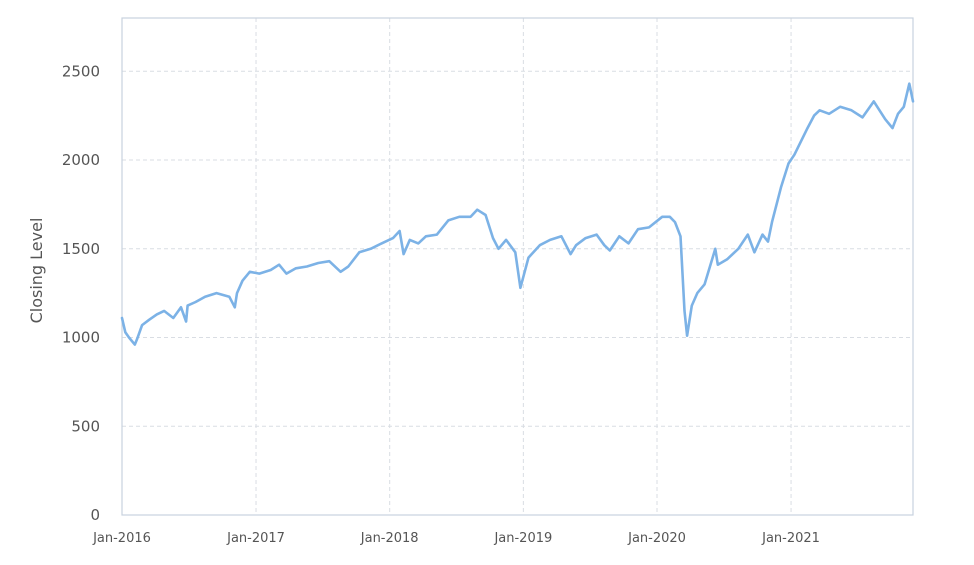  What do you see at coordinates (656, 538) in the screenshot?
I see `x-tick-label: Jan-2020` at bounding box center [656, 538].